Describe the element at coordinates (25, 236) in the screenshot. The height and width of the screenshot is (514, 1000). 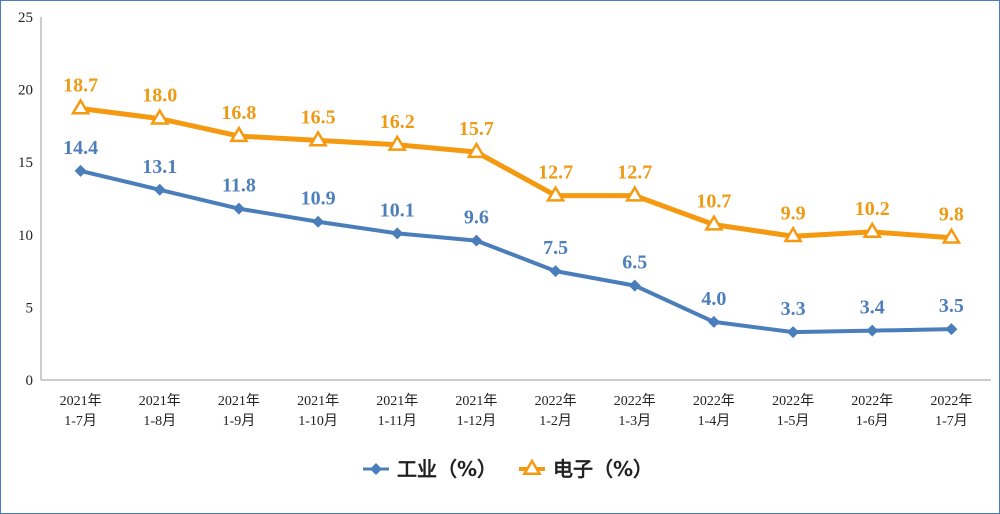
I see `y-tick-label: 10` at that location.